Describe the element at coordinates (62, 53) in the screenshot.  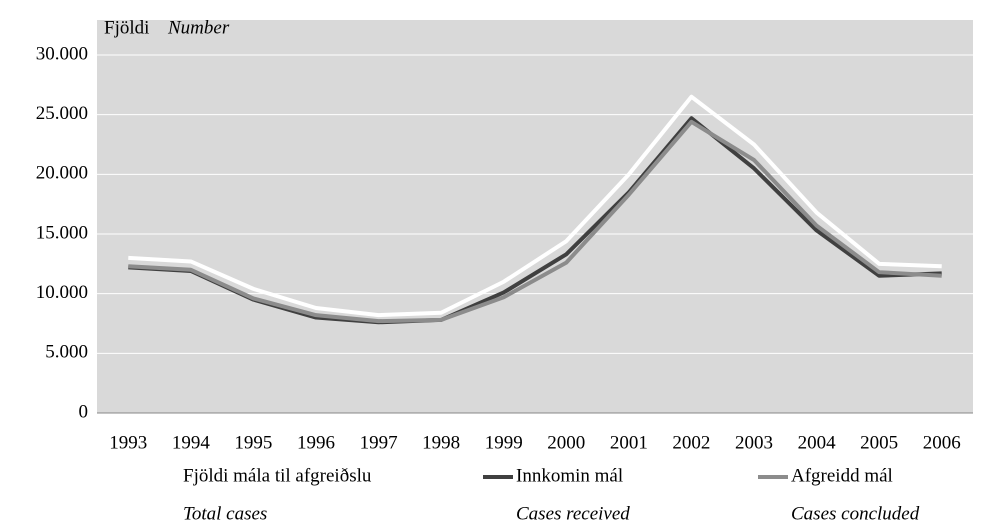
I see `y-tick-label: 30.000` at that location.